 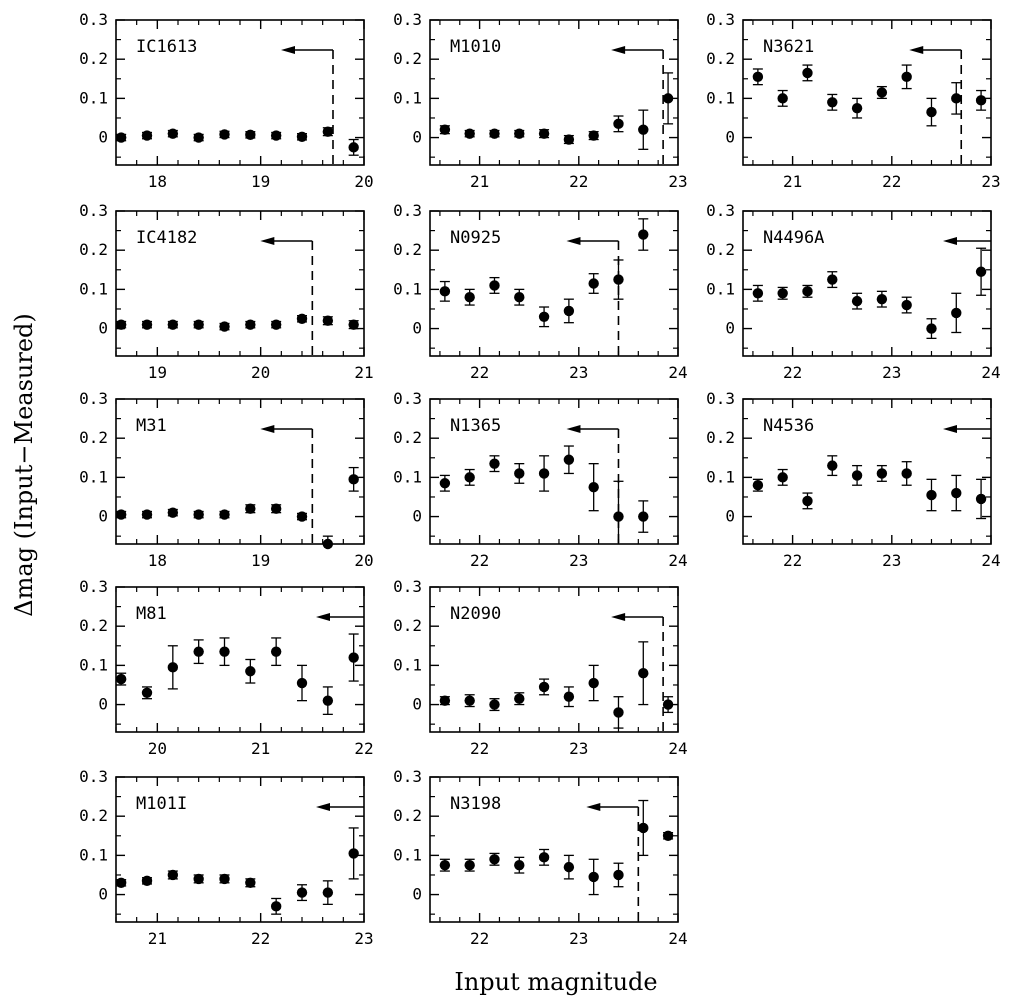 I want to click on x-tick-label: 19, so click(x=157, y=372).